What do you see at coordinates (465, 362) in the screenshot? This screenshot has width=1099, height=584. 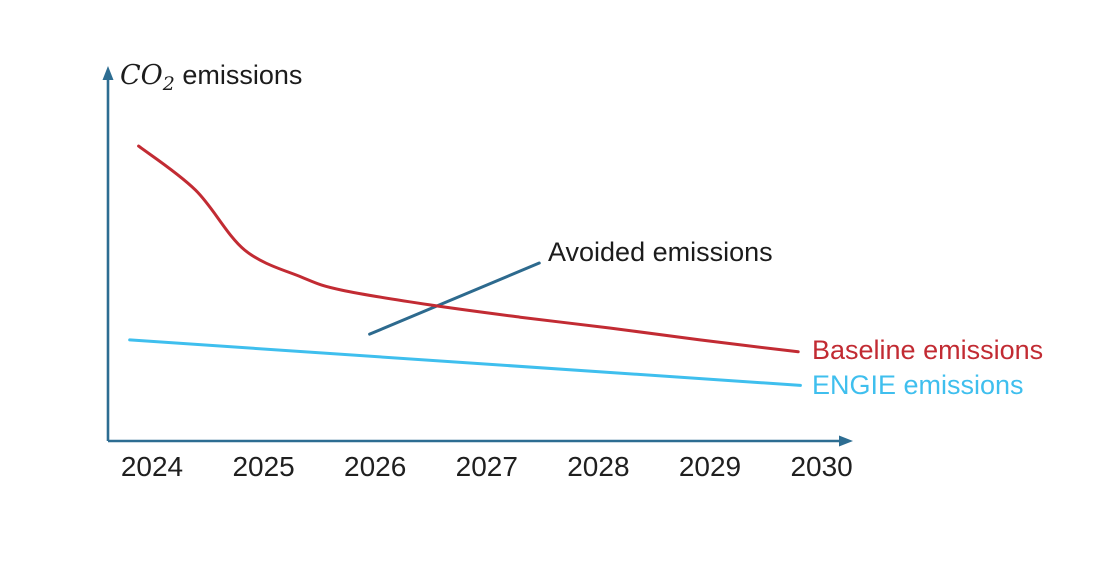 I see `engie-emissions-line` at bounding box center [465, 362].